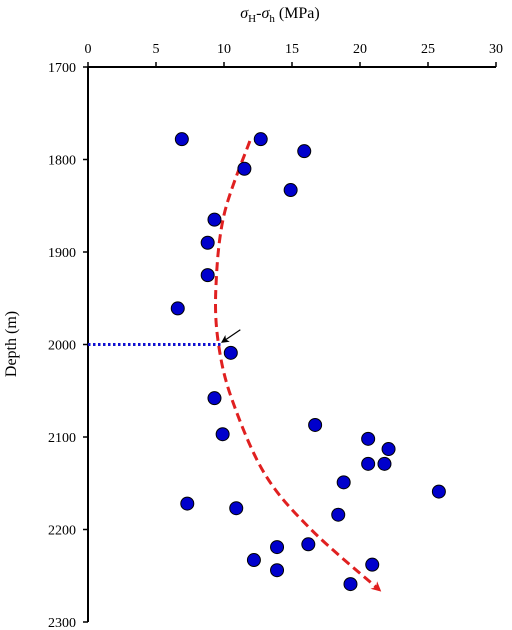 The height and width of the screenshot is (630, 512). I want to click on y-tick-label: 2200, so click(62, 531).